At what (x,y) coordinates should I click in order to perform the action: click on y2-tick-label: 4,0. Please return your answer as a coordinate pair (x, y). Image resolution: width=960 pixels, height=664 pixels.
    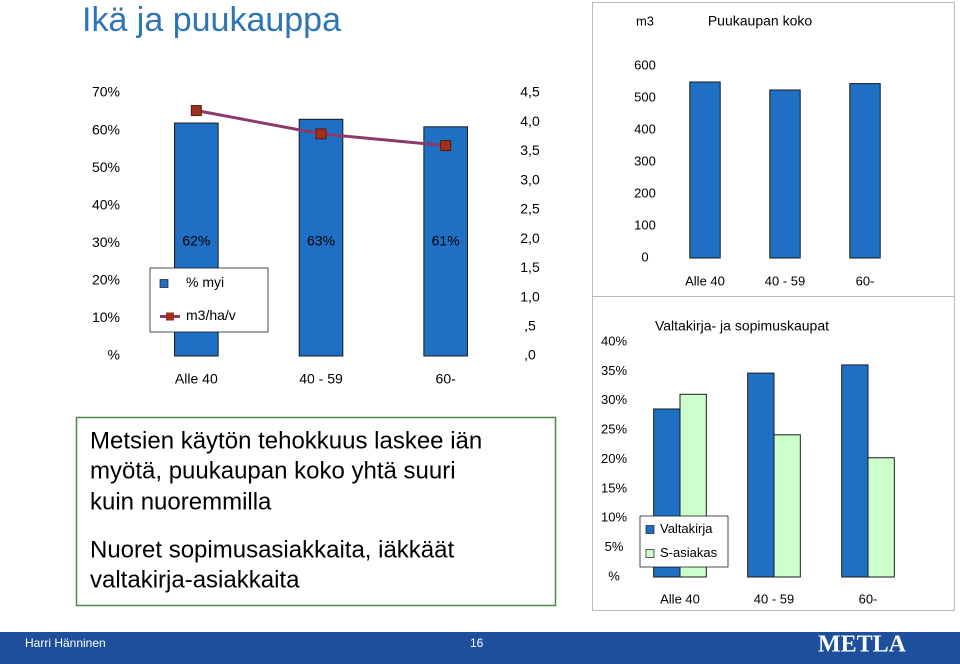
    Looking at the image, I should click on (530, 121).